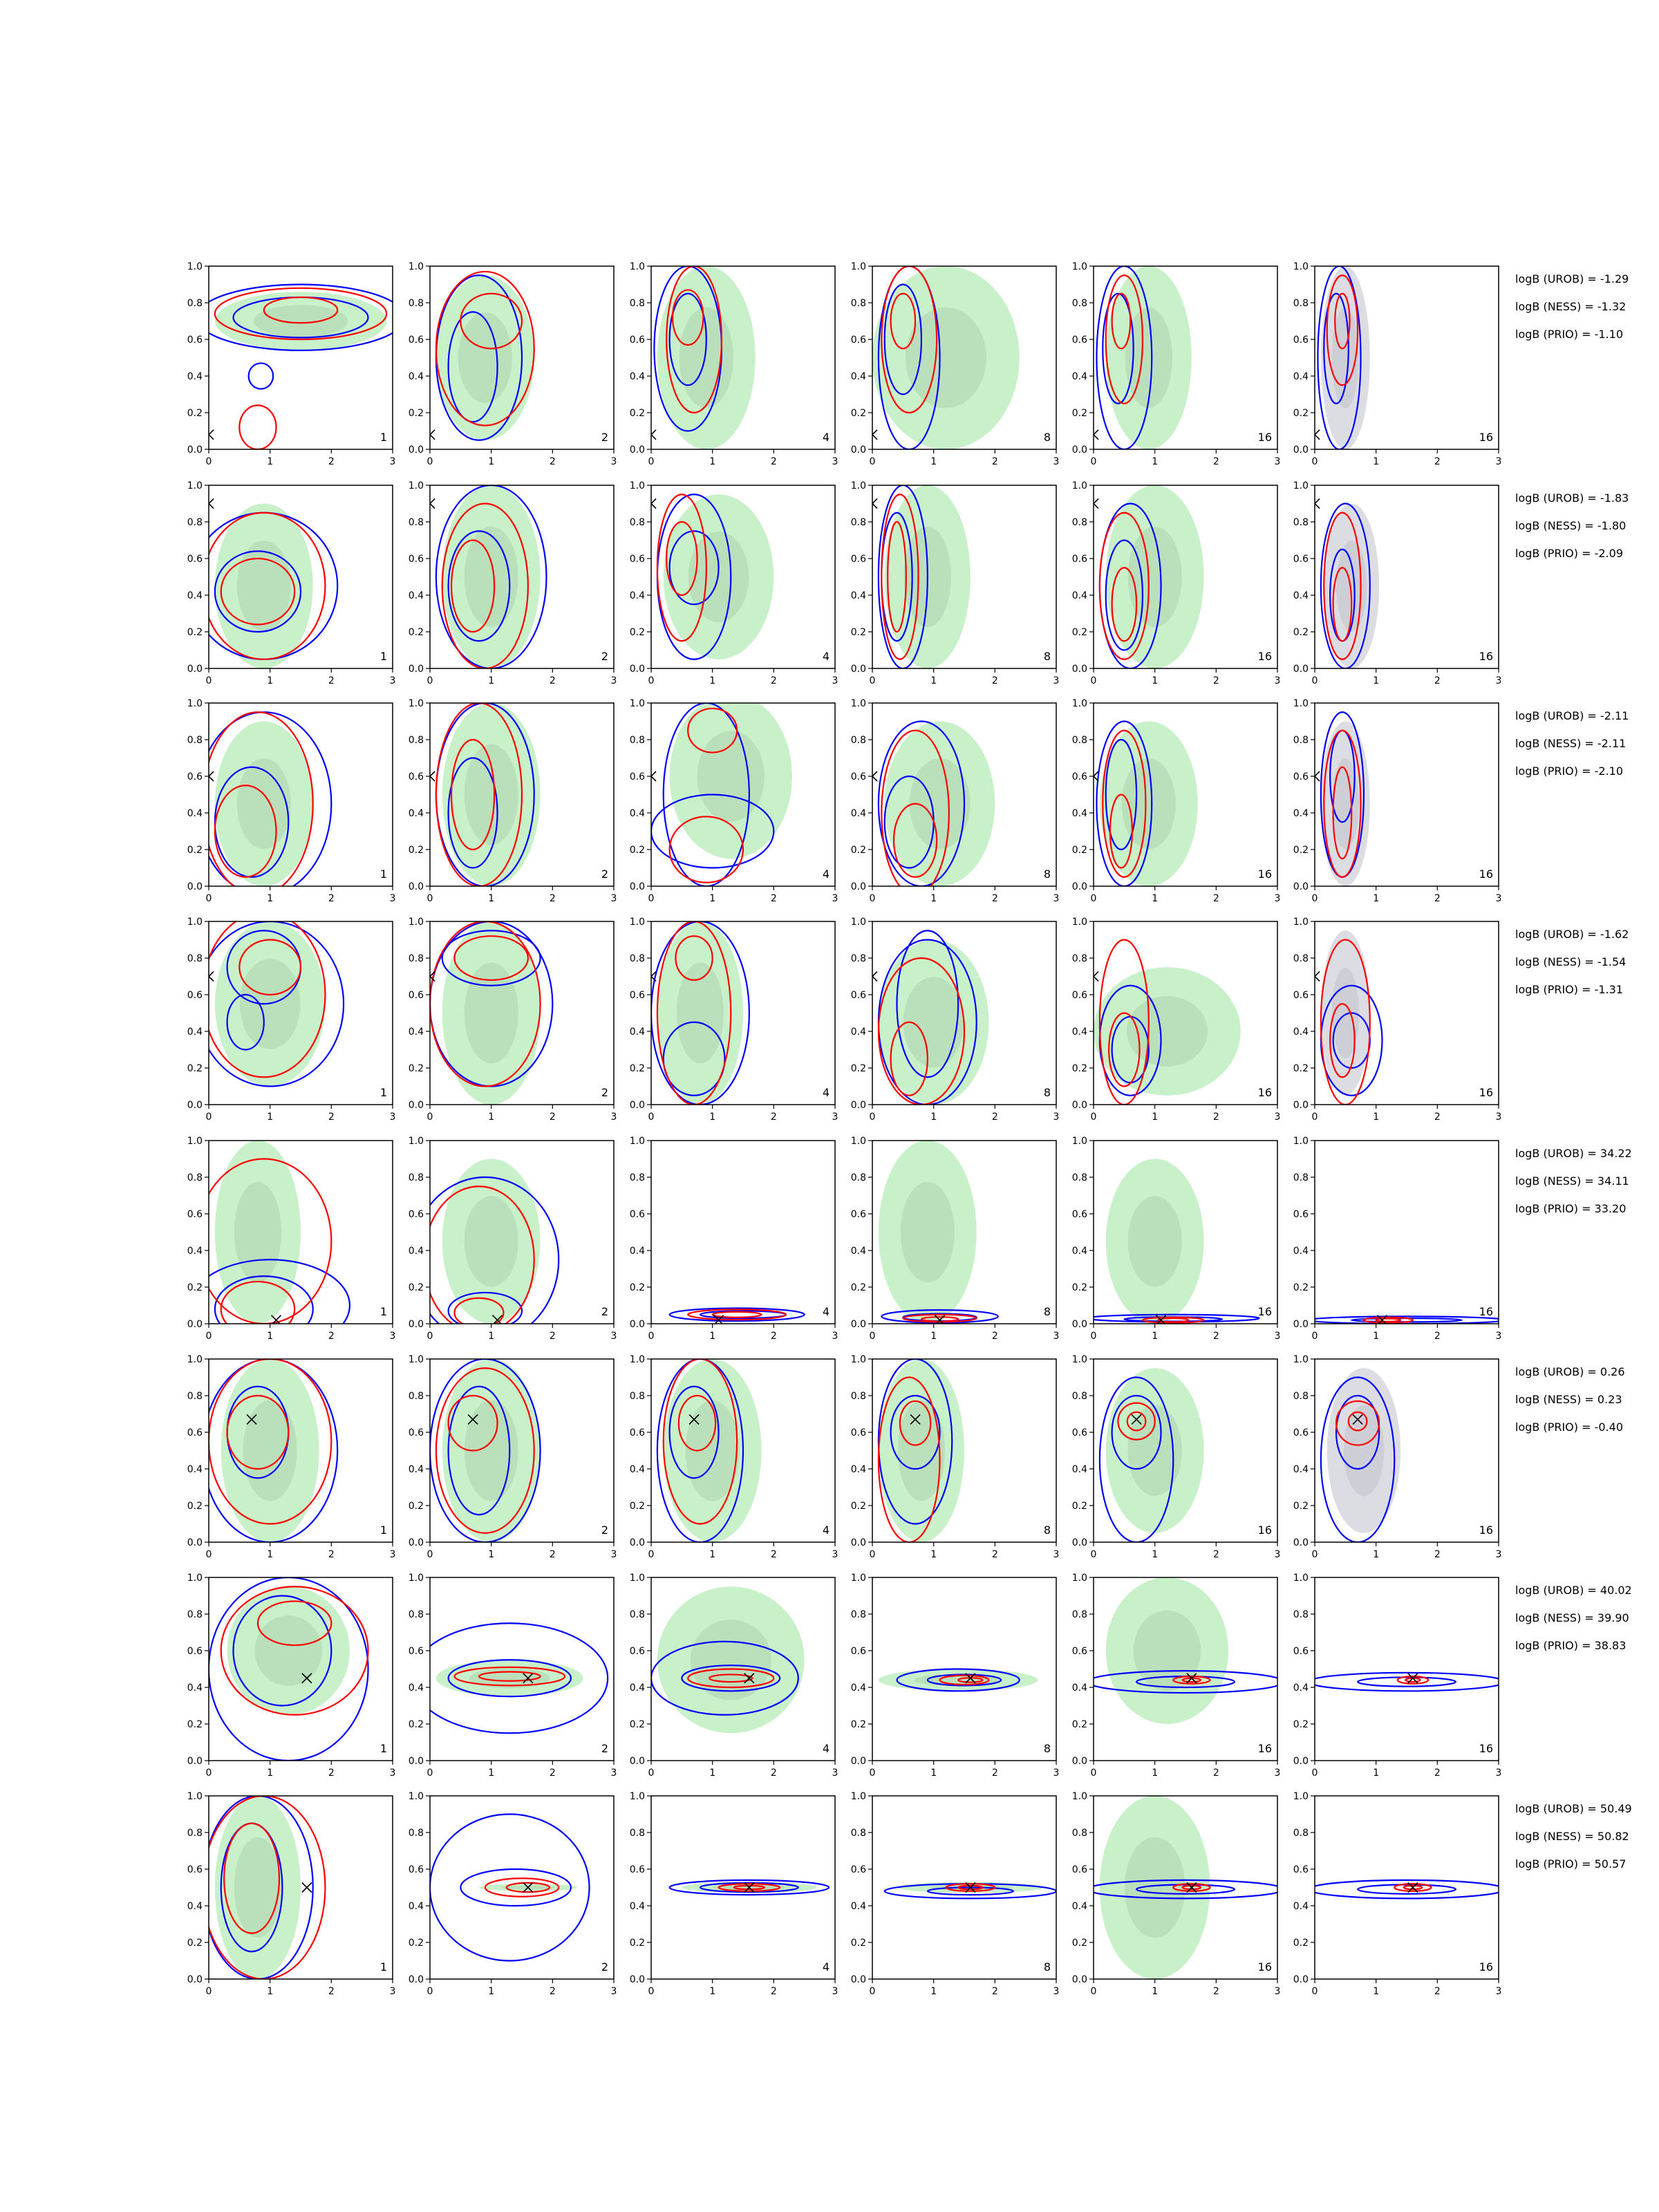 The width and height of the screenshot is (1659, 2212). Describe the element at coordinates (1047, 438) in the screenshot. I see `panel-size-label: 8` at that location.